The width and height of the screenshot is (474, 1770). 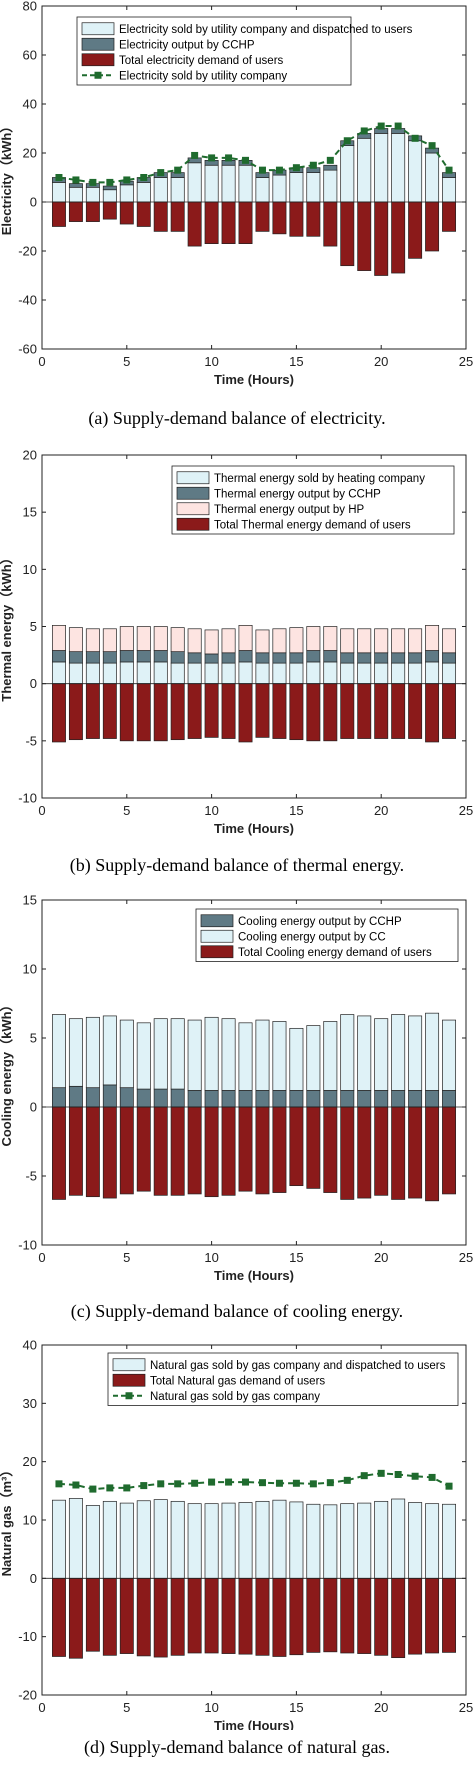 I want to click on x-tick-label: 15, so click(x=296, y=1257).